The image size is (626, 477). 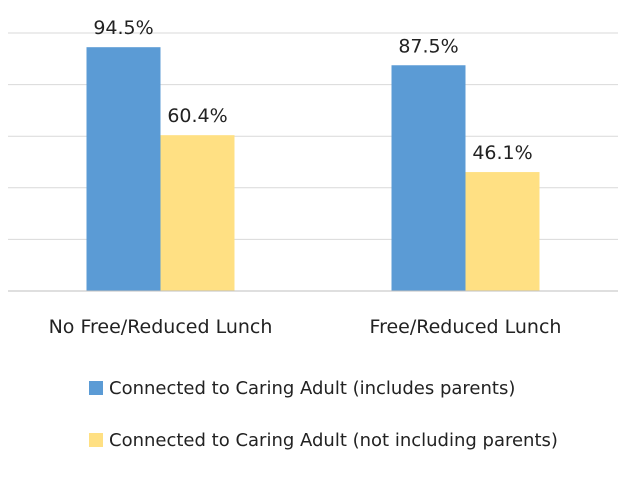 What do you see at coordinates (123, 28) in the screenshot?
I see `data-label: 94.5%` at bounding box center [123, 28].